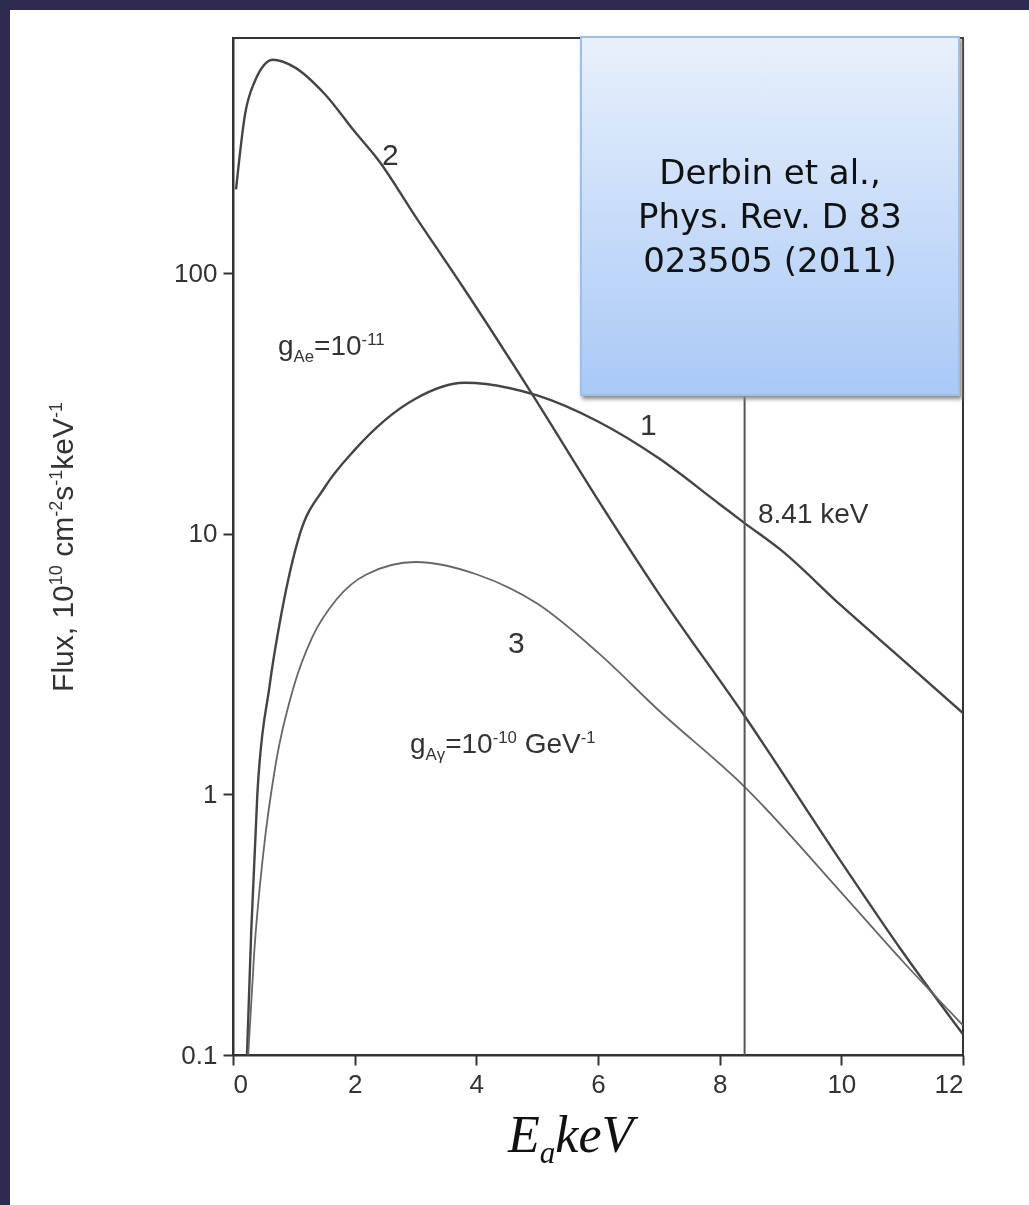  What do you see at coordinates (355, 1083) in the screenshot?
I see `x-tick-label: 2` at bounding box center [355, 1083].